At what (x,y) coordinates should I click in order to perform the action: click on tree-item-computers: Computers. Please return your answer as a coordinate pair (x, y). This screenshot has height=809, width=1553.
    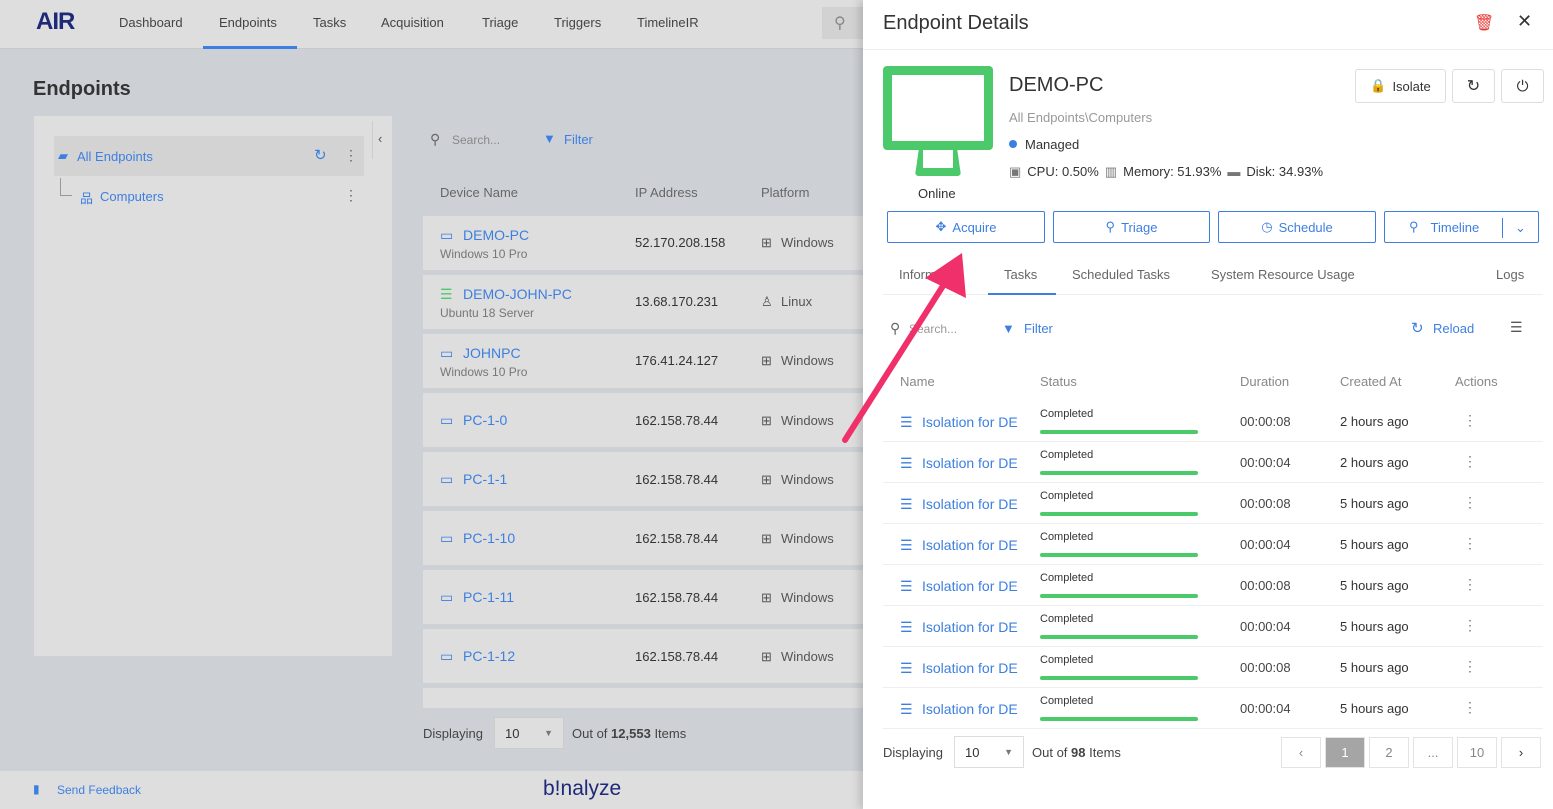
    Looking at the image, I should click on (132, 196).